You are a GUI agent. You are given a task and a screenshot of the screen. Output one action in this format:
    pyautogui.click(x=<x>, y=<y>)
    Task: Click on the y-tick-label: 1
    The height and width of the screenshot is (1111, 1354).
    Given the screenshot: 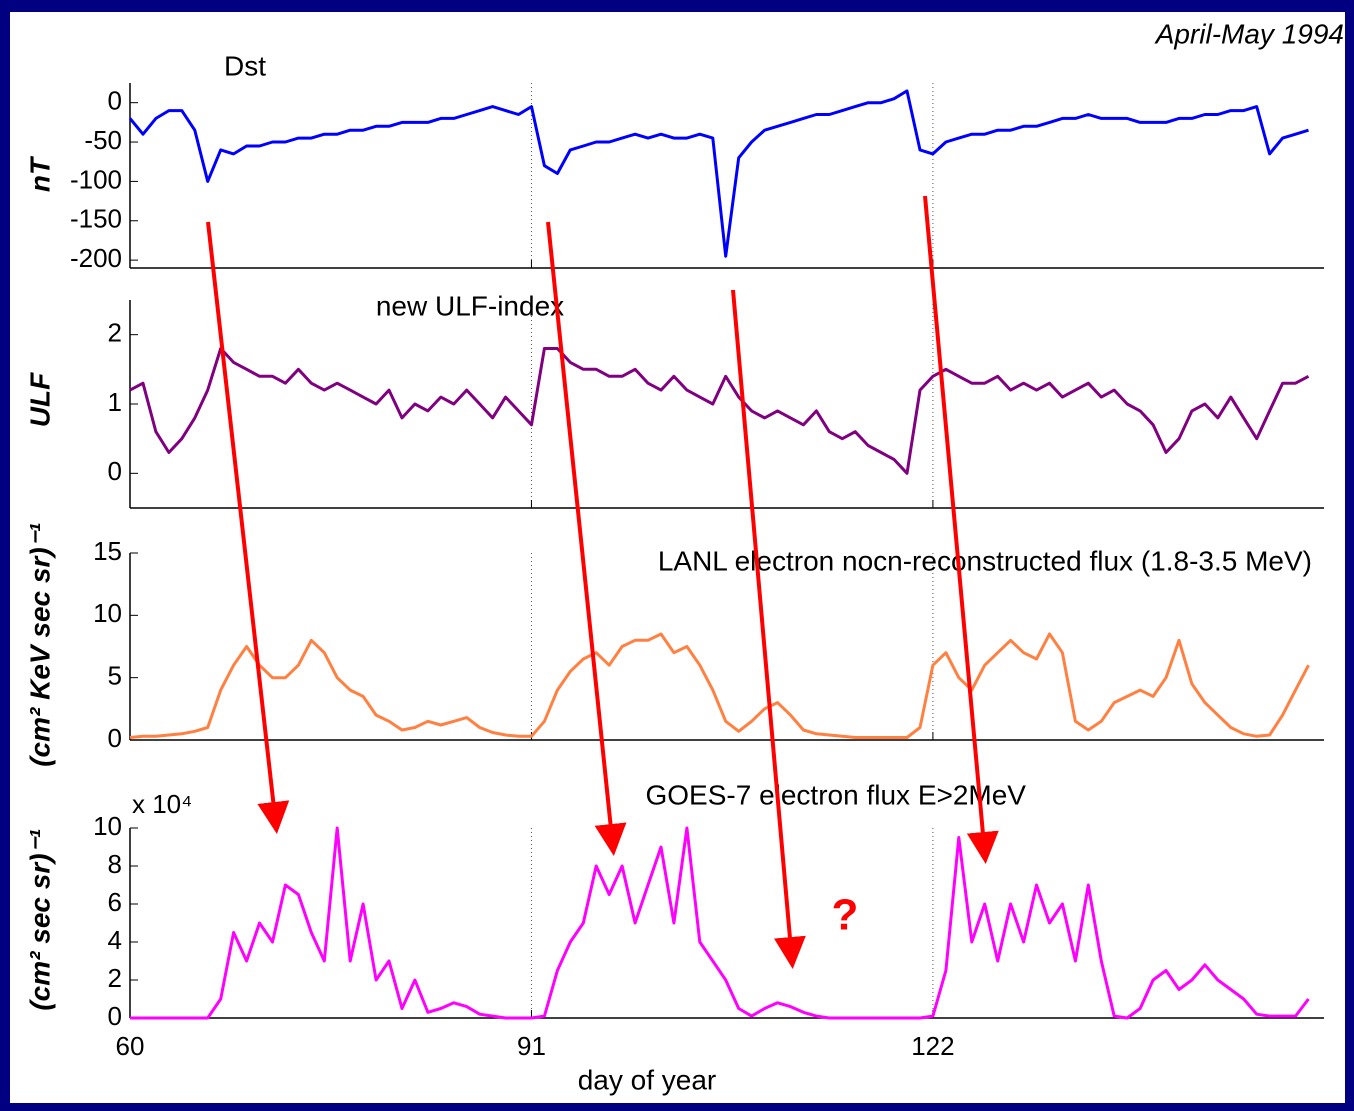 What is the action you would take?
    pyautogui.click(x=115, y=402)
    